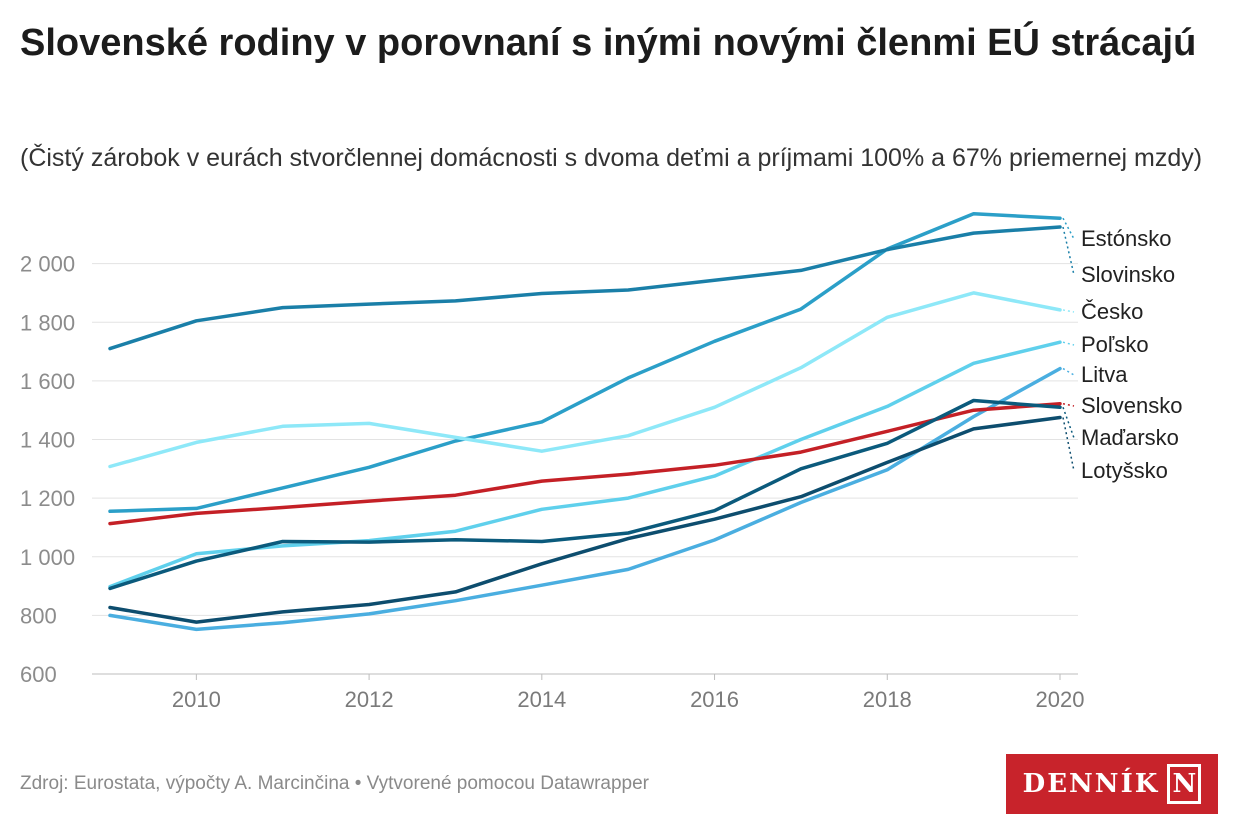  What do you see at coordinates (1132, 405) in the screenshot?
I see `series-label: Slovensko` at bounding box center [1132, 405].